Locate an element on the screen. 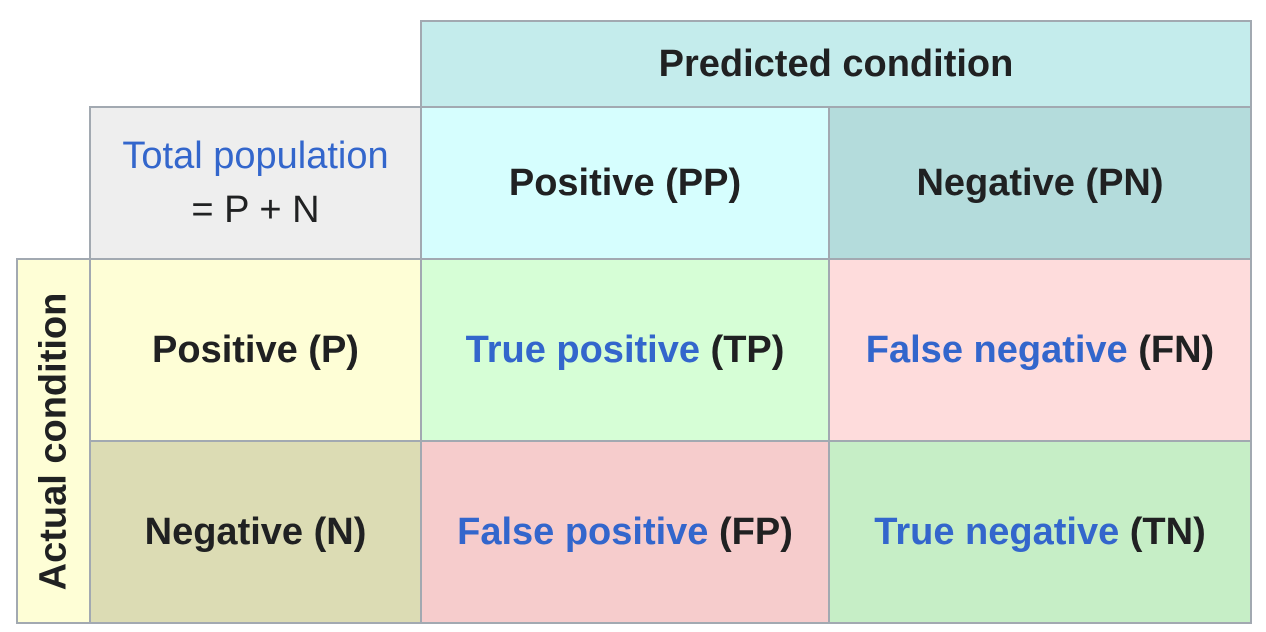  true-negative-abbr: (TN) is located at coordinates (1167, 531).